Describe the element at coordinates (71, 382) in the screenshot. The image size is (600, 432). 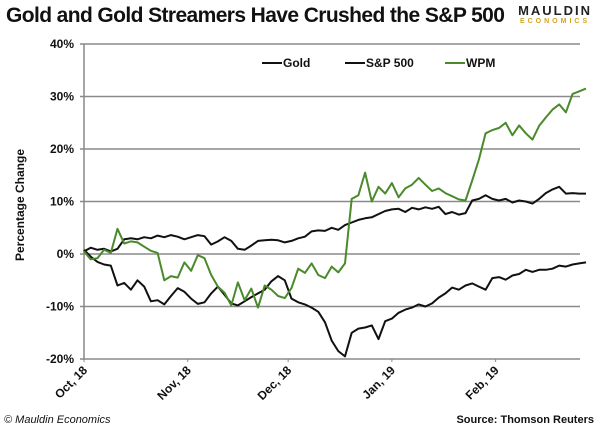
I see `x-tick-label: Oct, 18` at that location.